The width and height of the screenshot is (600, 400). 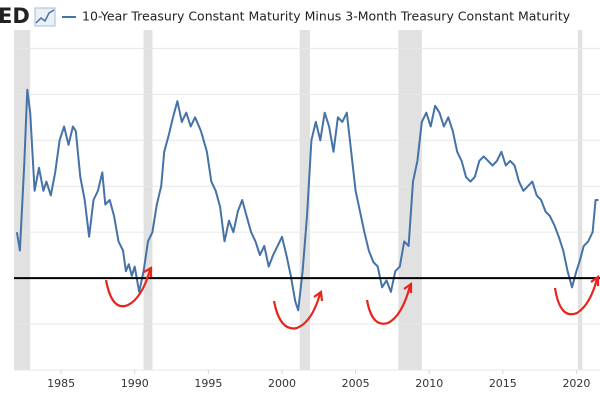 I want to click on x-tick-label: 2010, so click(x=429, y=383).